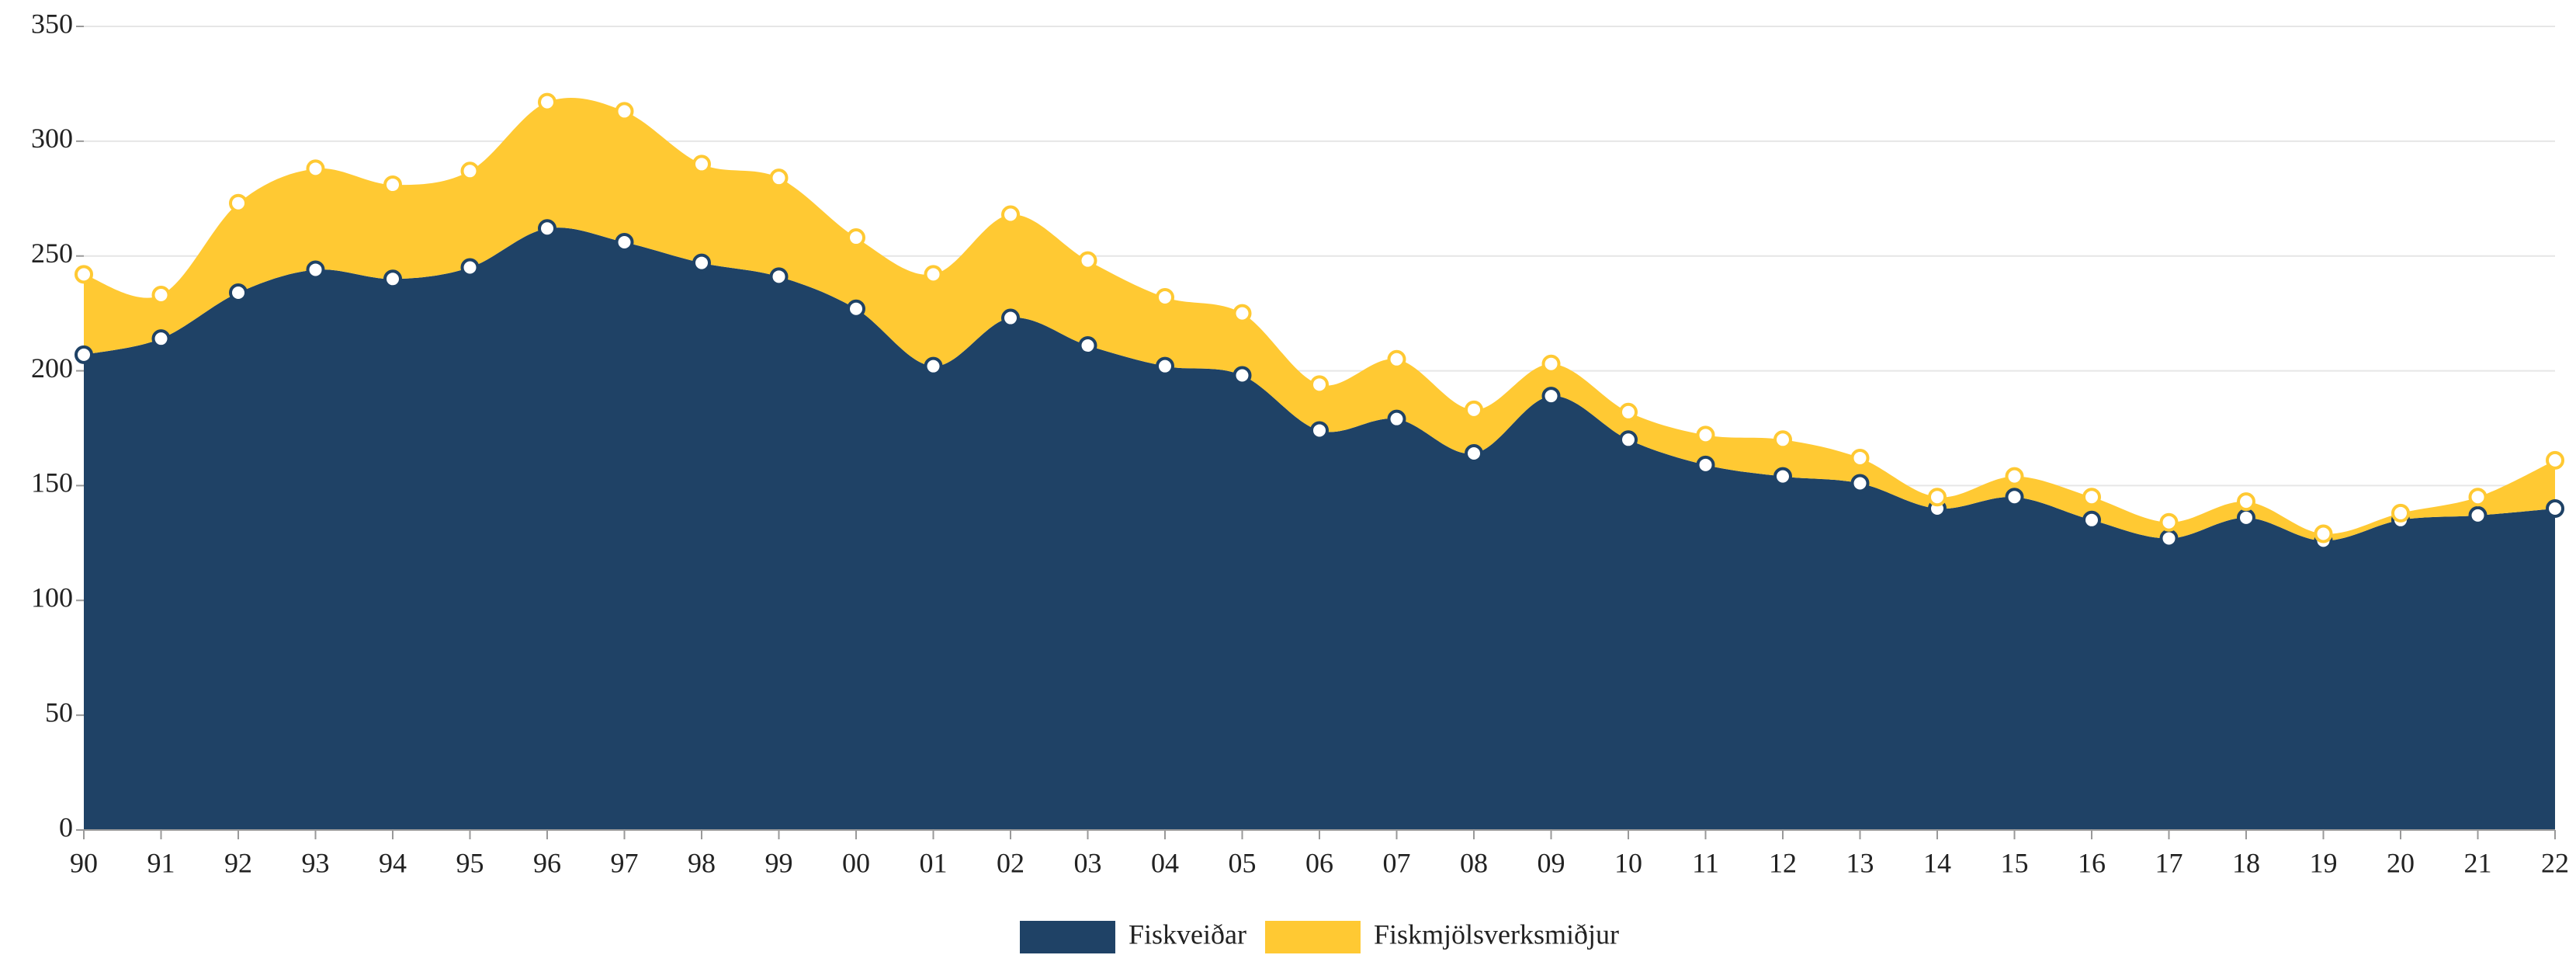  What do you see at coordinates (52, 482) in the screenshot?
I see `y-tick-label: 150` at bounding box center [52, 482].